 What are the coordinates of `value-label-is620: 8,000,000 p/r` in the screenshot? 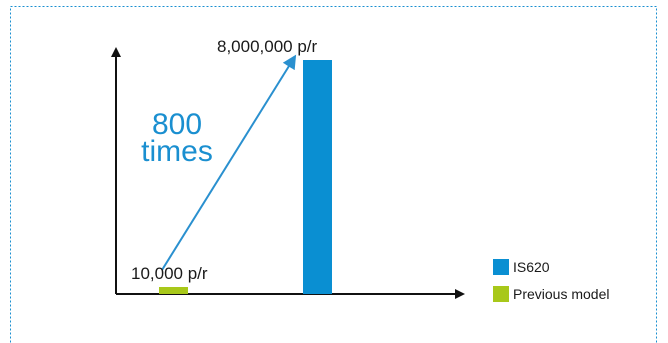 It's located at (267, 46).